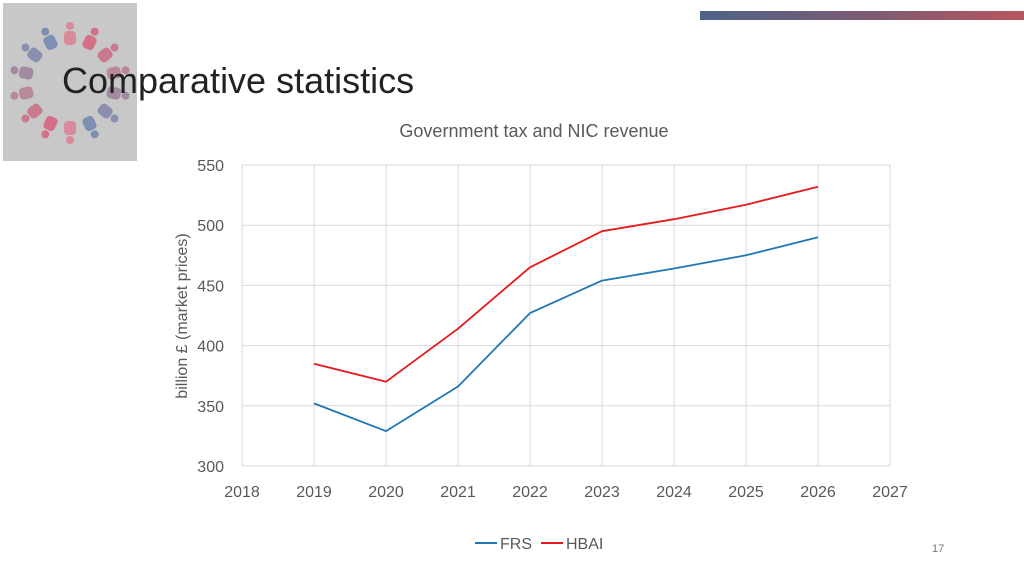 Image resolution: width=1024 pixels, height=576 pixels. What do you see at coordinates (210, 226) in the screenshot?
I see `y-tick-label: 500` at bounding box center [210, 226].